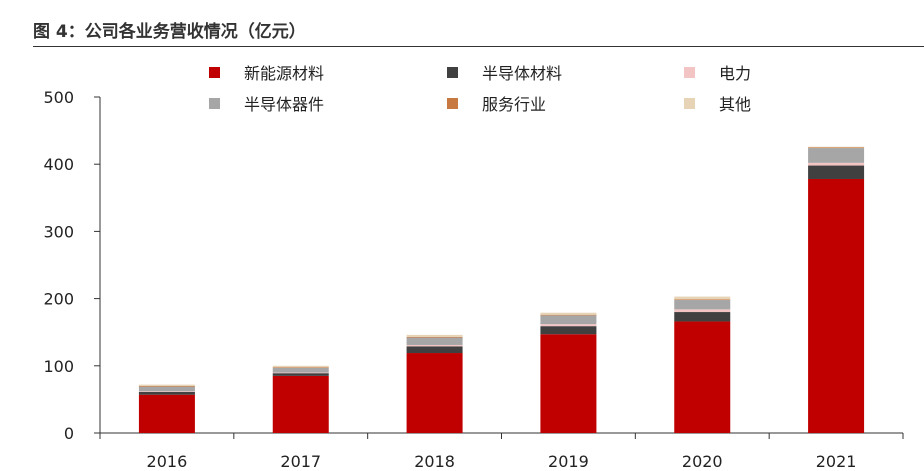  Describe the element at coordinates (836, 461) in the screenshot. I see `x-tick-label: 2021` at that location.